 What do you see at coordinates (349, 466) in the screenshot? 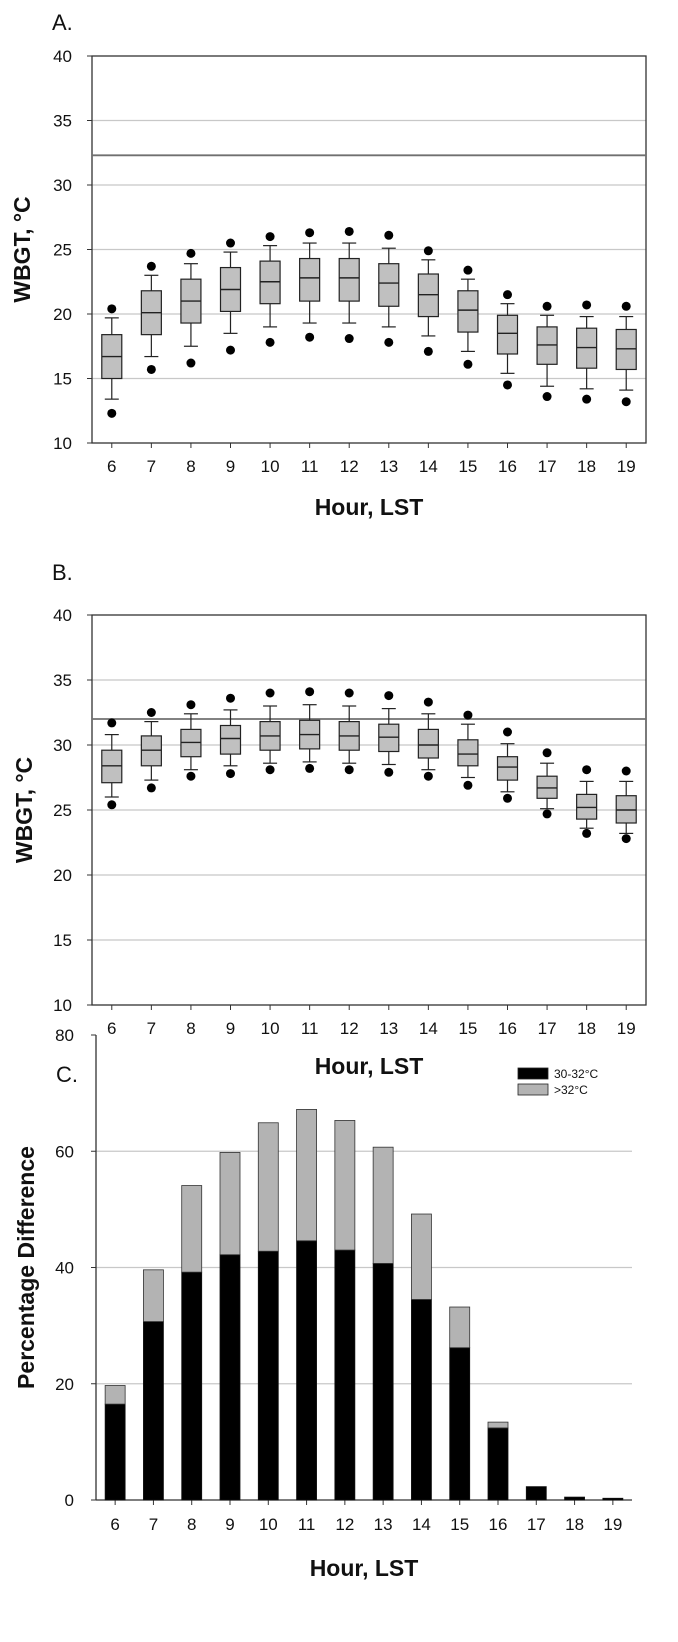
I see `x-tick-label: 12` at bounding box center [349, 466].